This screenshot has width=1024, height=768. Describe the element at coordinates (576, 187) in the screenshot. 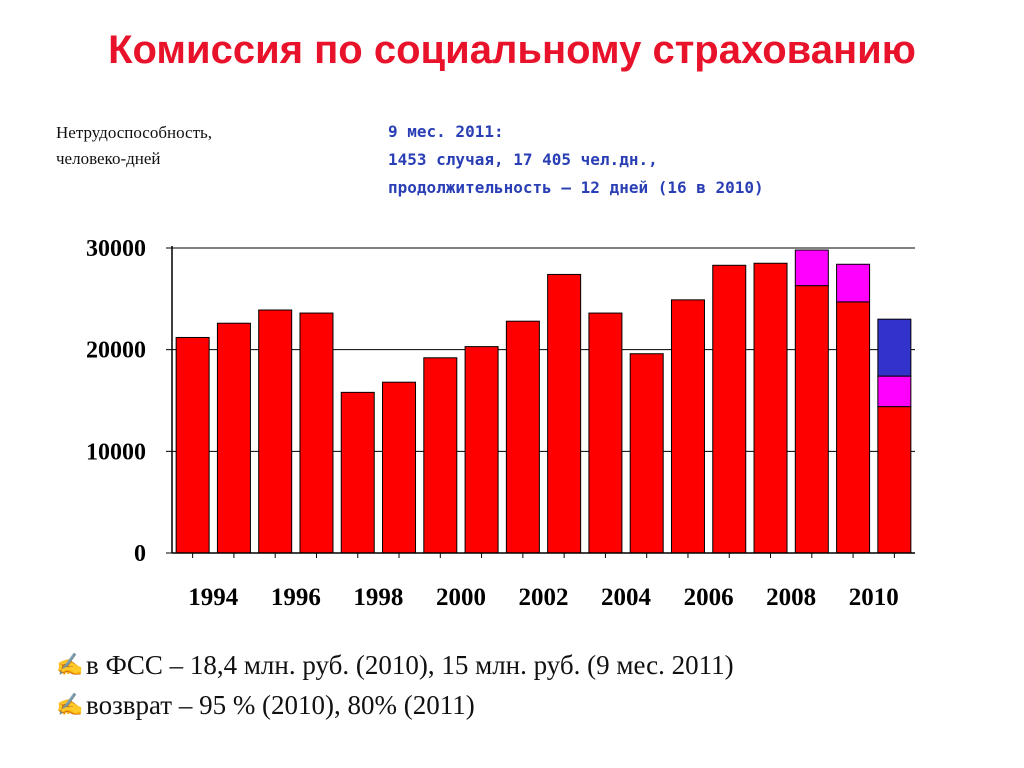

I see `summary-note-line: продолжительность – 12 дней (16 в 2010)` at that location.